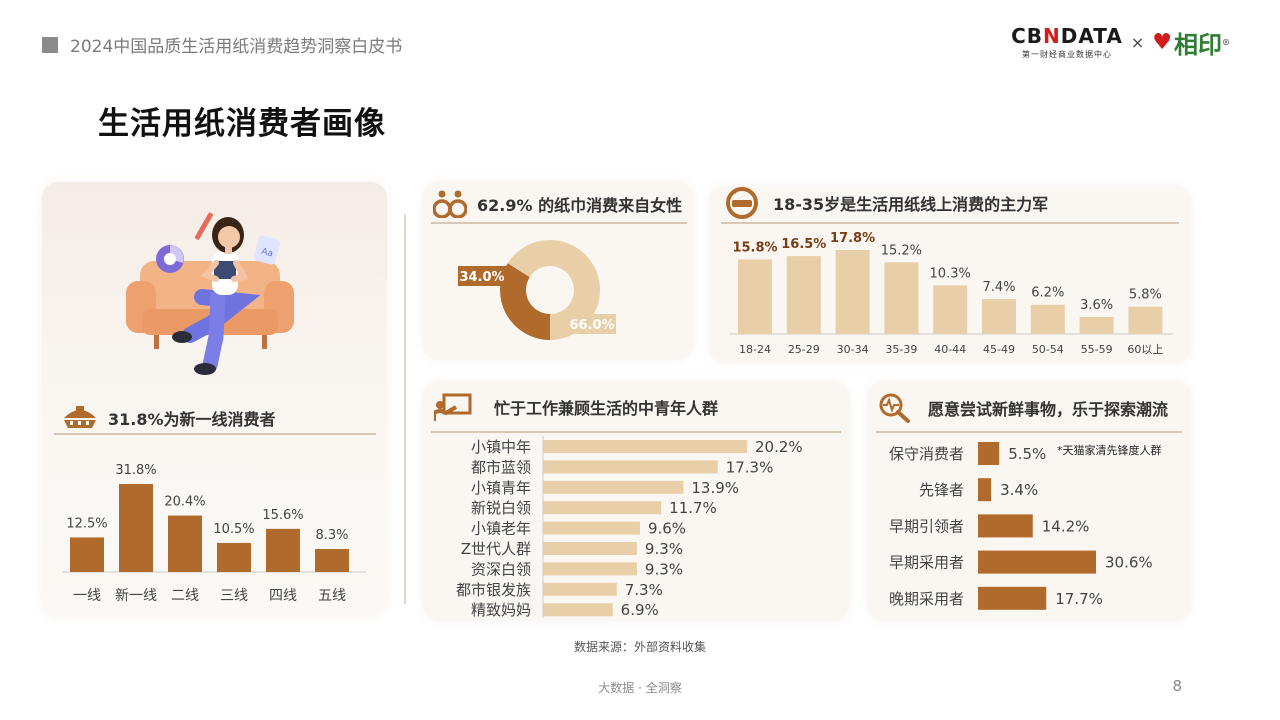 The width and height of the screenshot is (1280, 720). Describe the element at coordinates (804, 349) in the screenshot. I see `age-category-label: 25-29` at that location.